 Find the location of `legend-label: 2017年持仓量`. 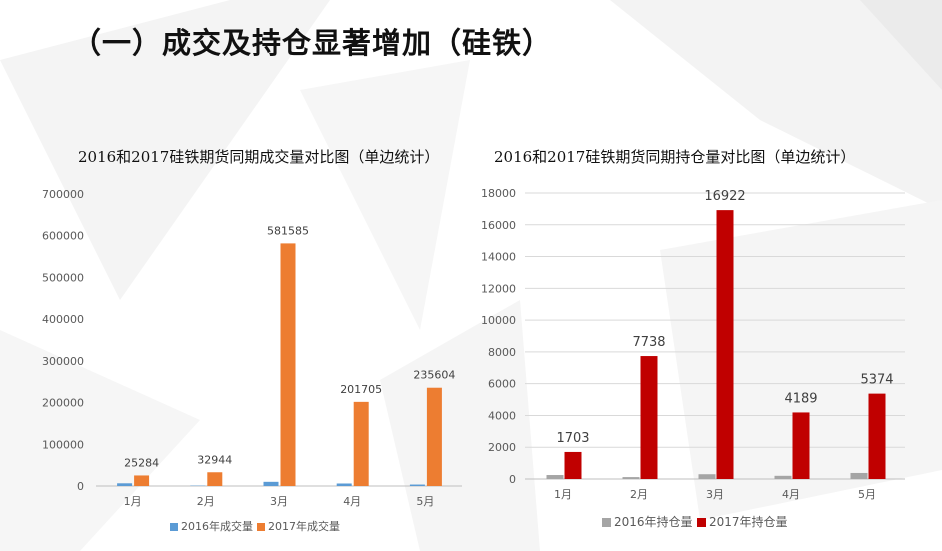

legend-label: 2017年持仓量 is located at coordinates (748, 521).